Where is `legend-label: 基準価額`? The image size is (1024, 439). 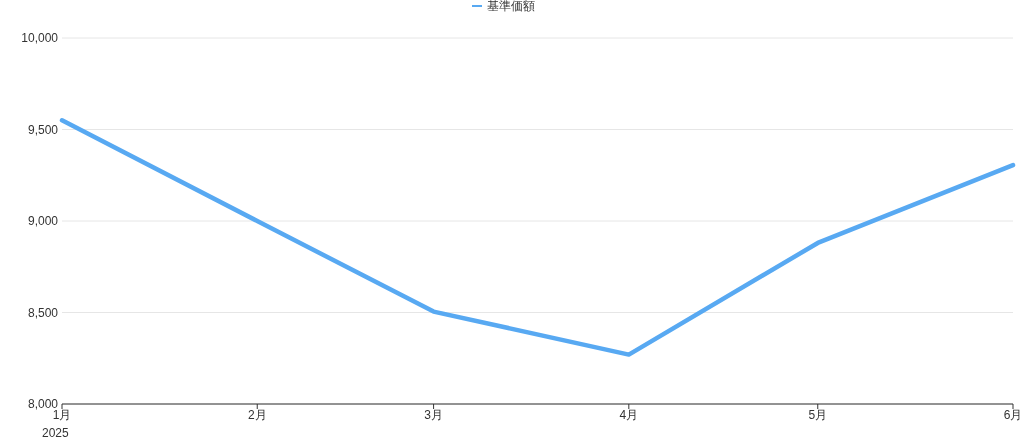
legend-label: 基準価額 is located at coordinates (511, 6).